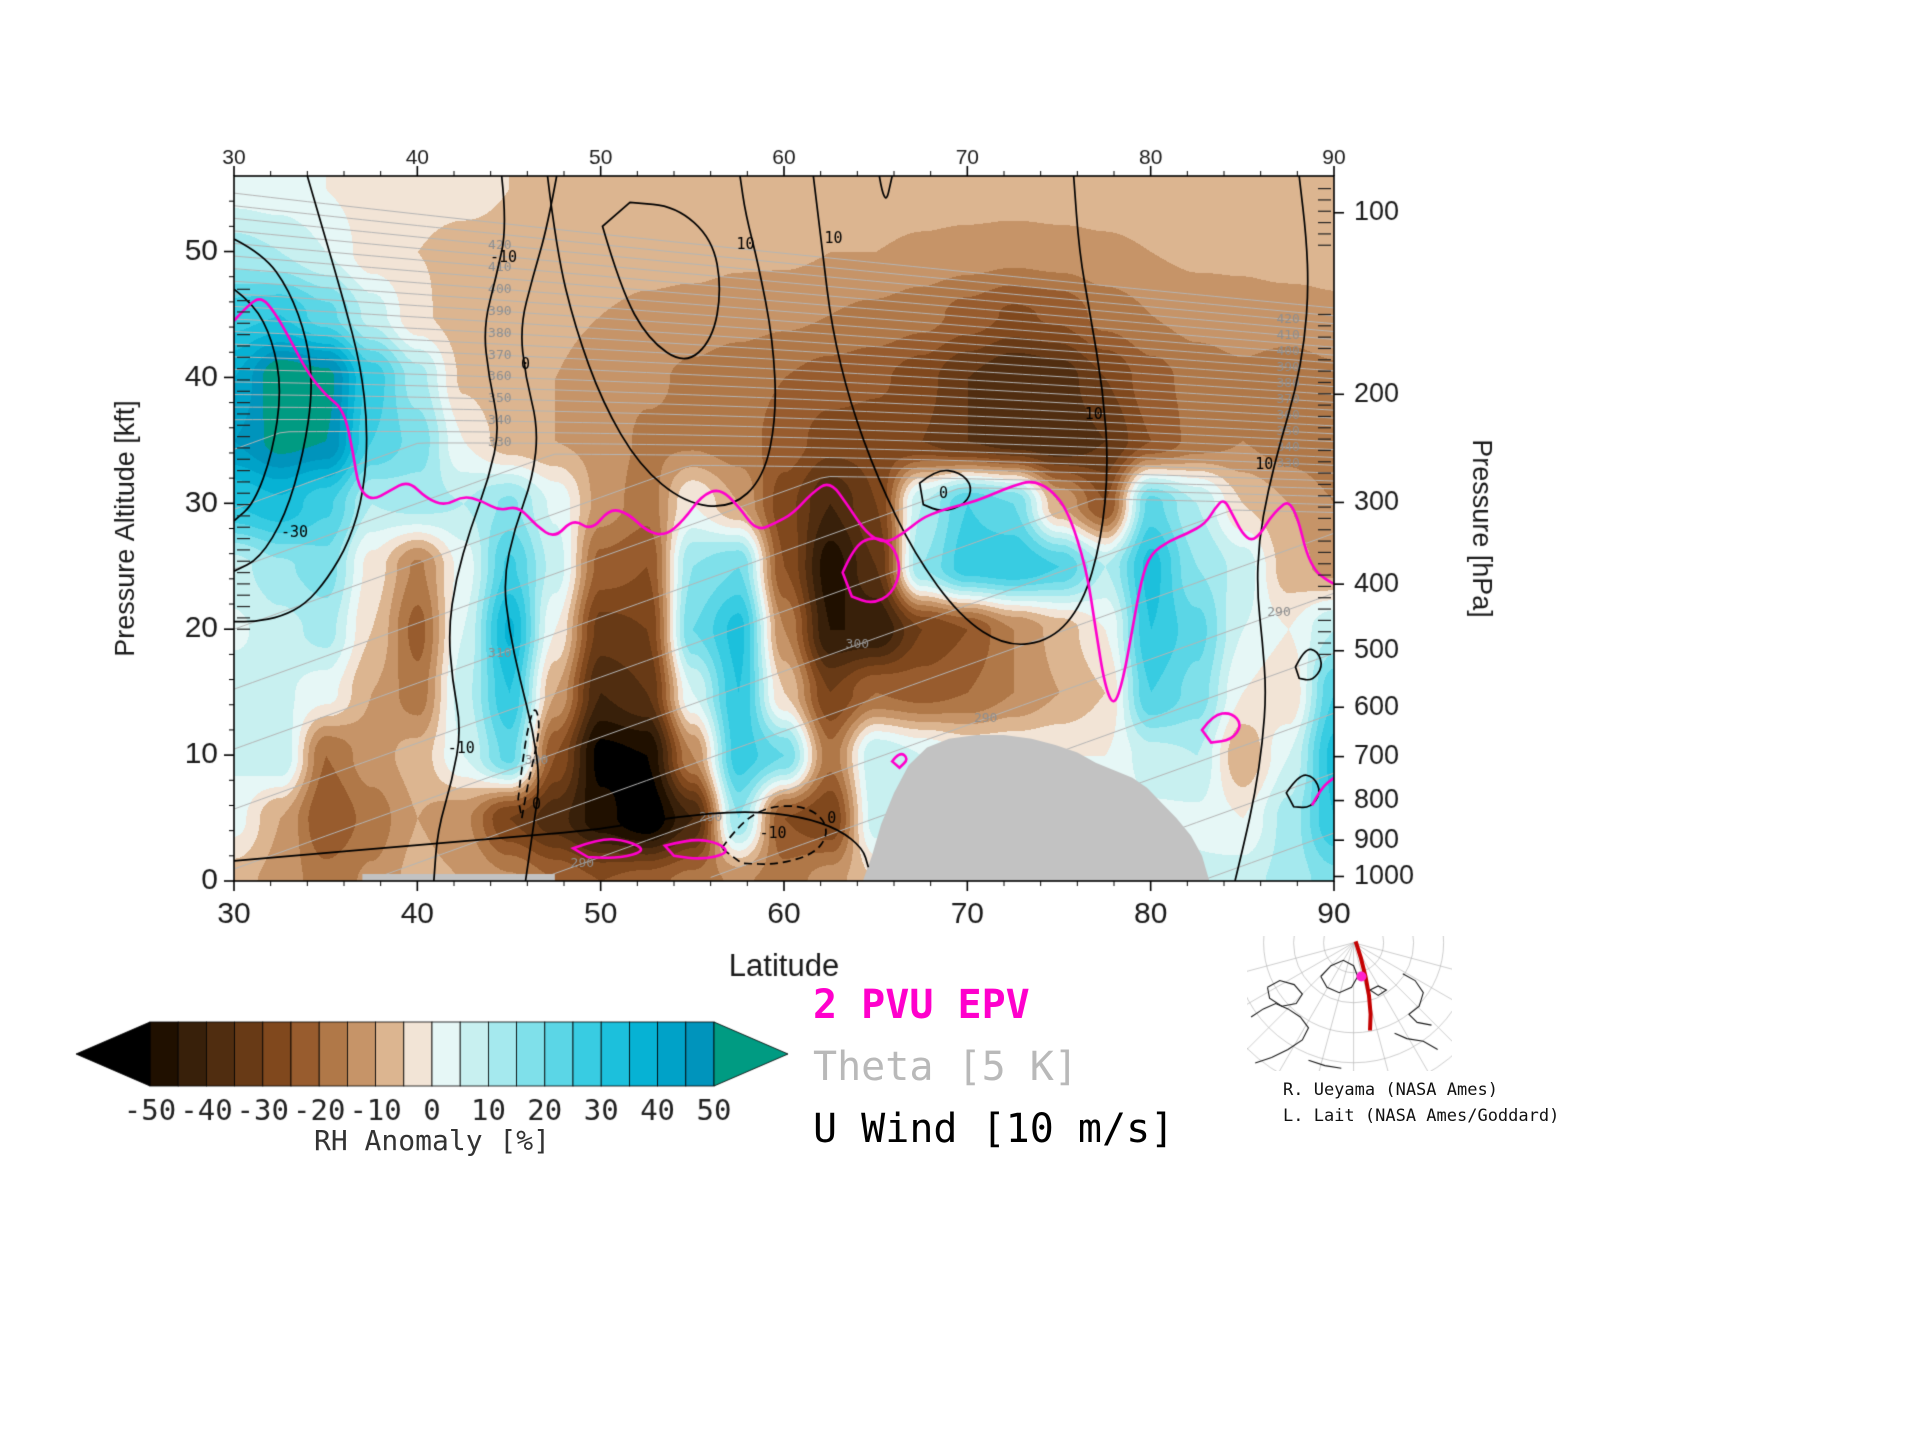  I want to click on location-inset-map, so click(1349, 1003).